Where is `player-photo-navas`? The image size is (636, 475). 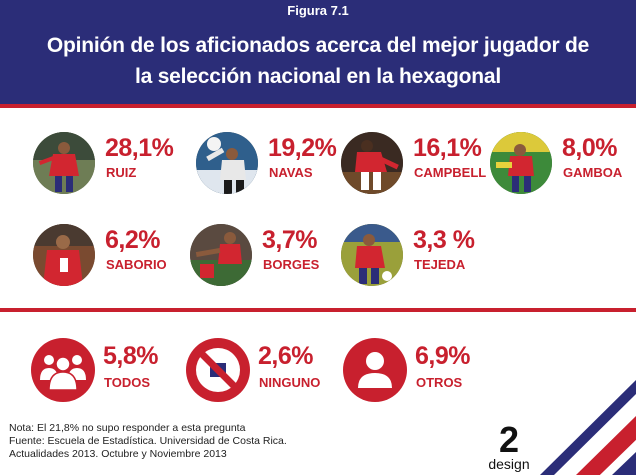
player-photo-navas is located at coordinates (227, 163).